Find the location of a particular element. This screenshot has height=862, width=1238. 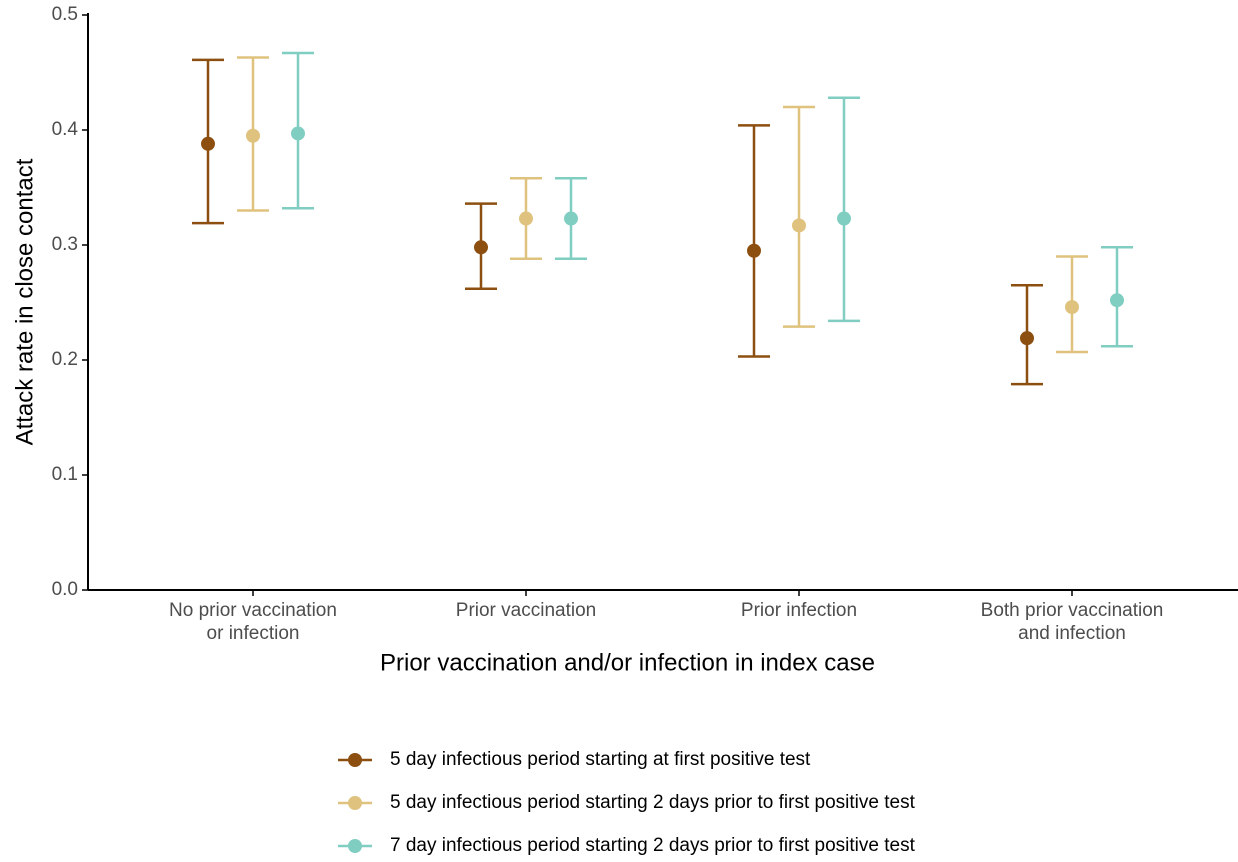

y-tick-label: 0.0 is located at coordinates (65, 589).